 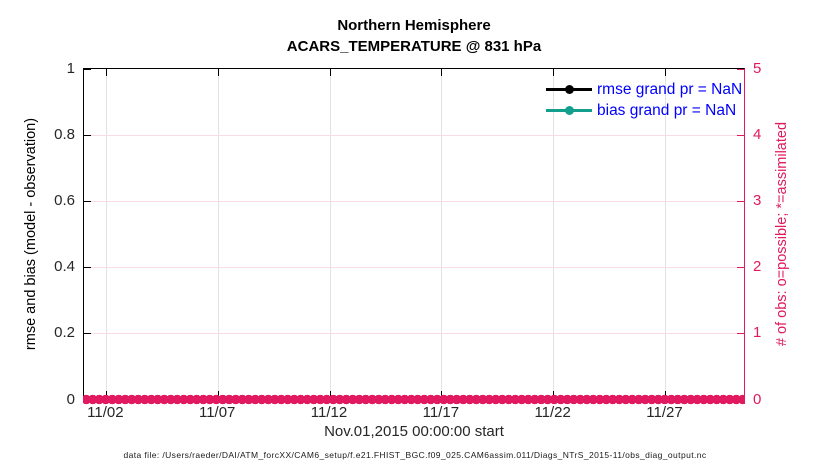 What do you see at coordinates (757, 134) in the screenshot?
I see `right-y-tick-label: 4` at bounding box center [757, 134].